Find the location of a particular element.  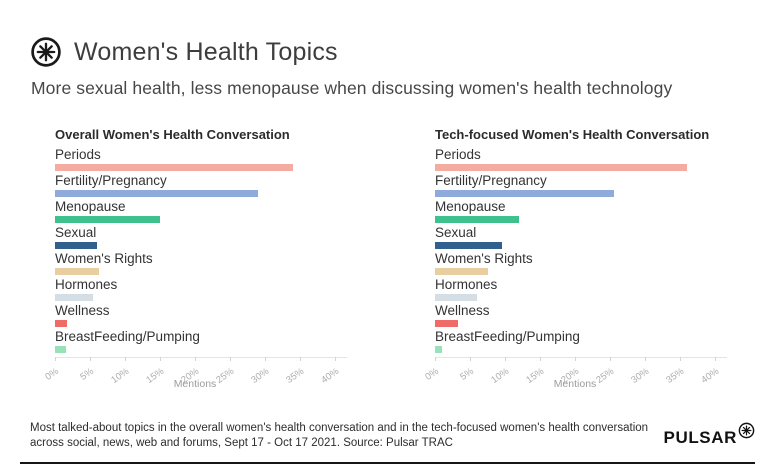

pulsar-brand: PULSAR is located at coordinates (709, 435).